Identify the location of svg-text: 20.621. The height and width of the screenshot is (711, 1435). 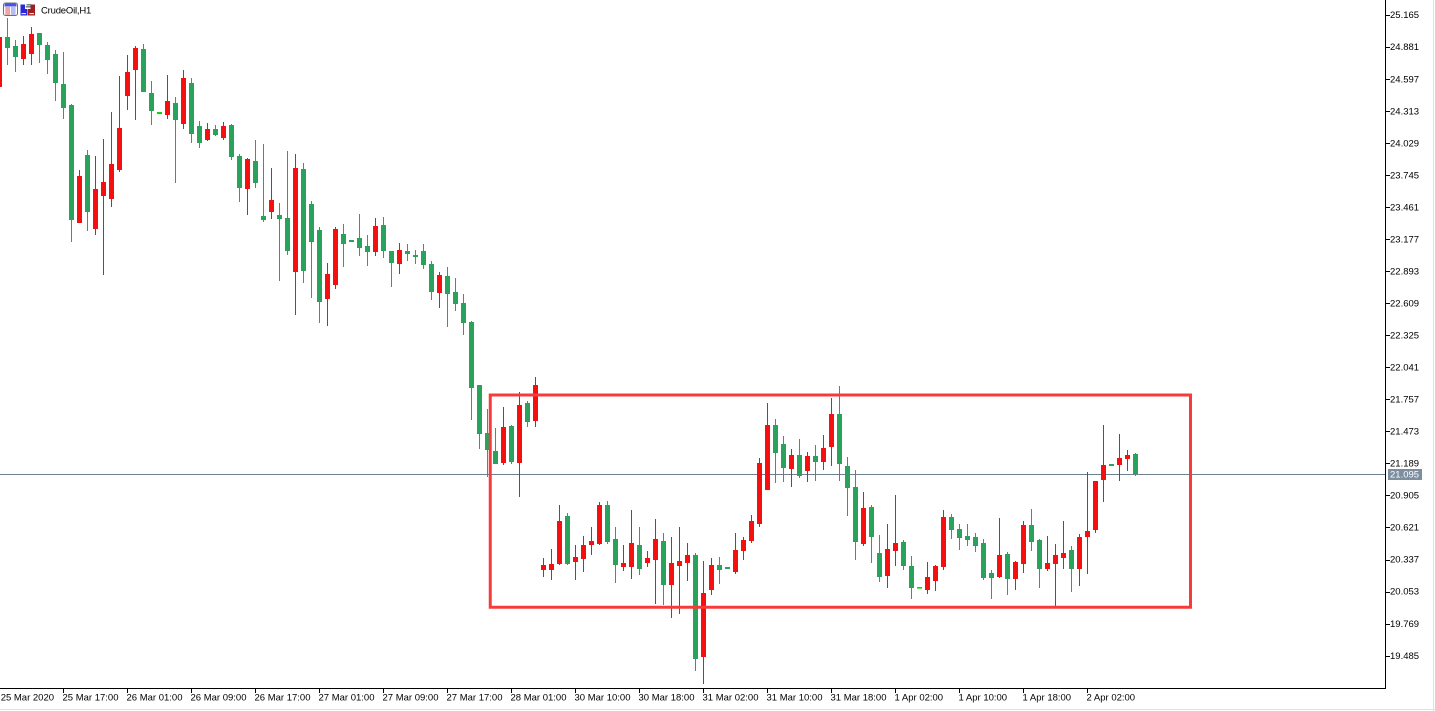
(1404, 528).